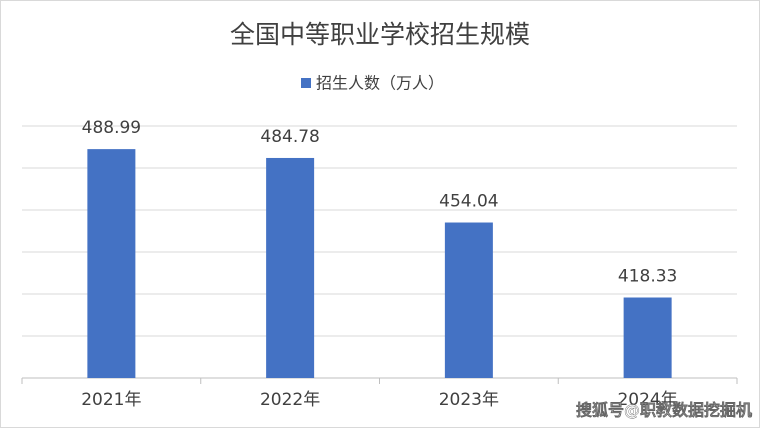 Image resolution: width=760 pixels, height=428 pixels. Describe the element at coordinates (290, 400) in the screenshot. I see `x-tick-label: 2022年` at that location.